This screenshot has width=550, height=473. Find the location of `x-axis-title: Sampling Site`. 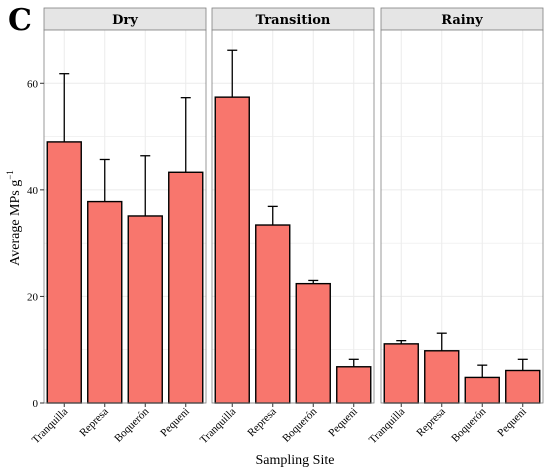

x-axis-title: Sampling Site is located at coordinates (295, 460).